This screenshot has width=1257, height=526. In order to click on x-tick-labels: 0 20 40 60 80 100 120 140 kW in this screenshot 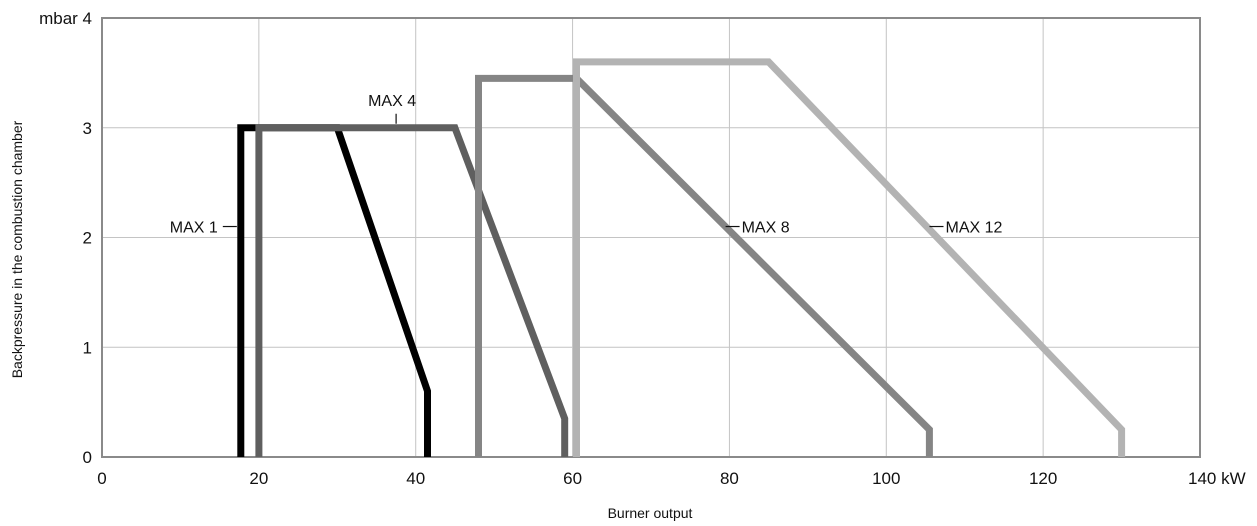, I will do `click(671, 478)`.